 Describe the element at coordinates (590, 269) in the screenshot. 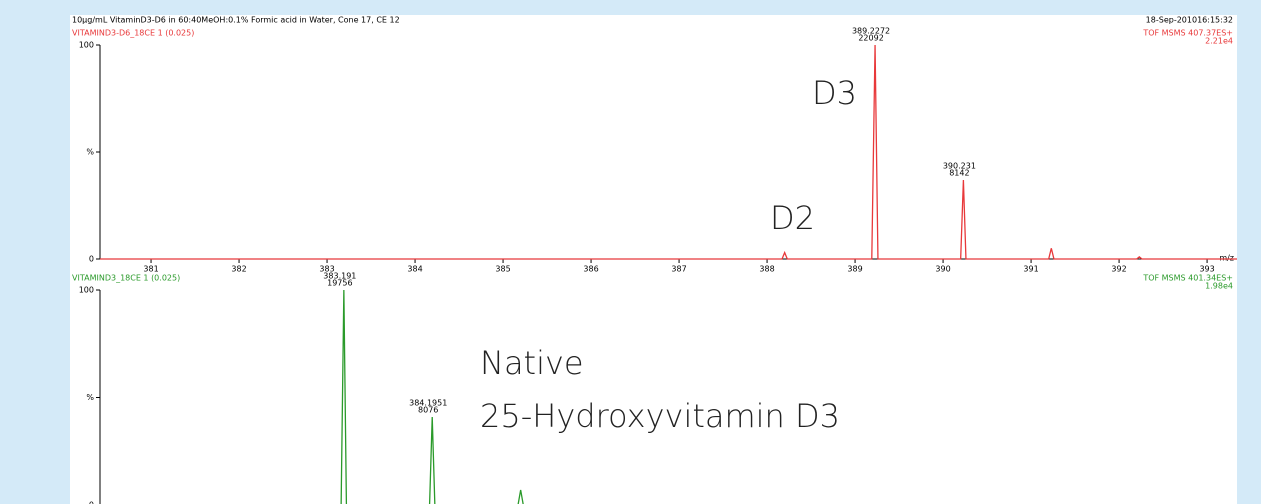

I see `x-tick-label: 386` at that location.